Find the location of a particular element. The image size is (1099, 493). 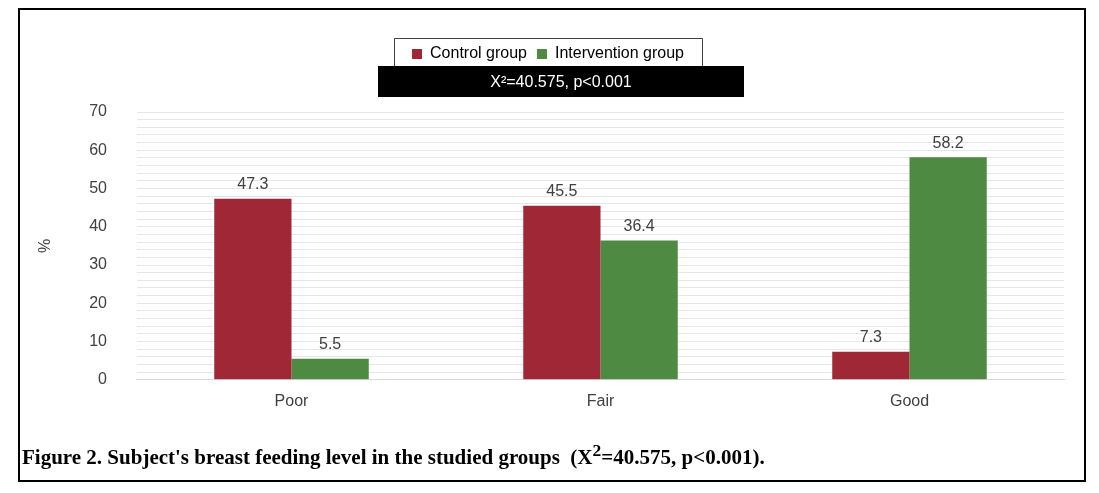

y-tick-label: 10 is located at coordinates (98, 340).